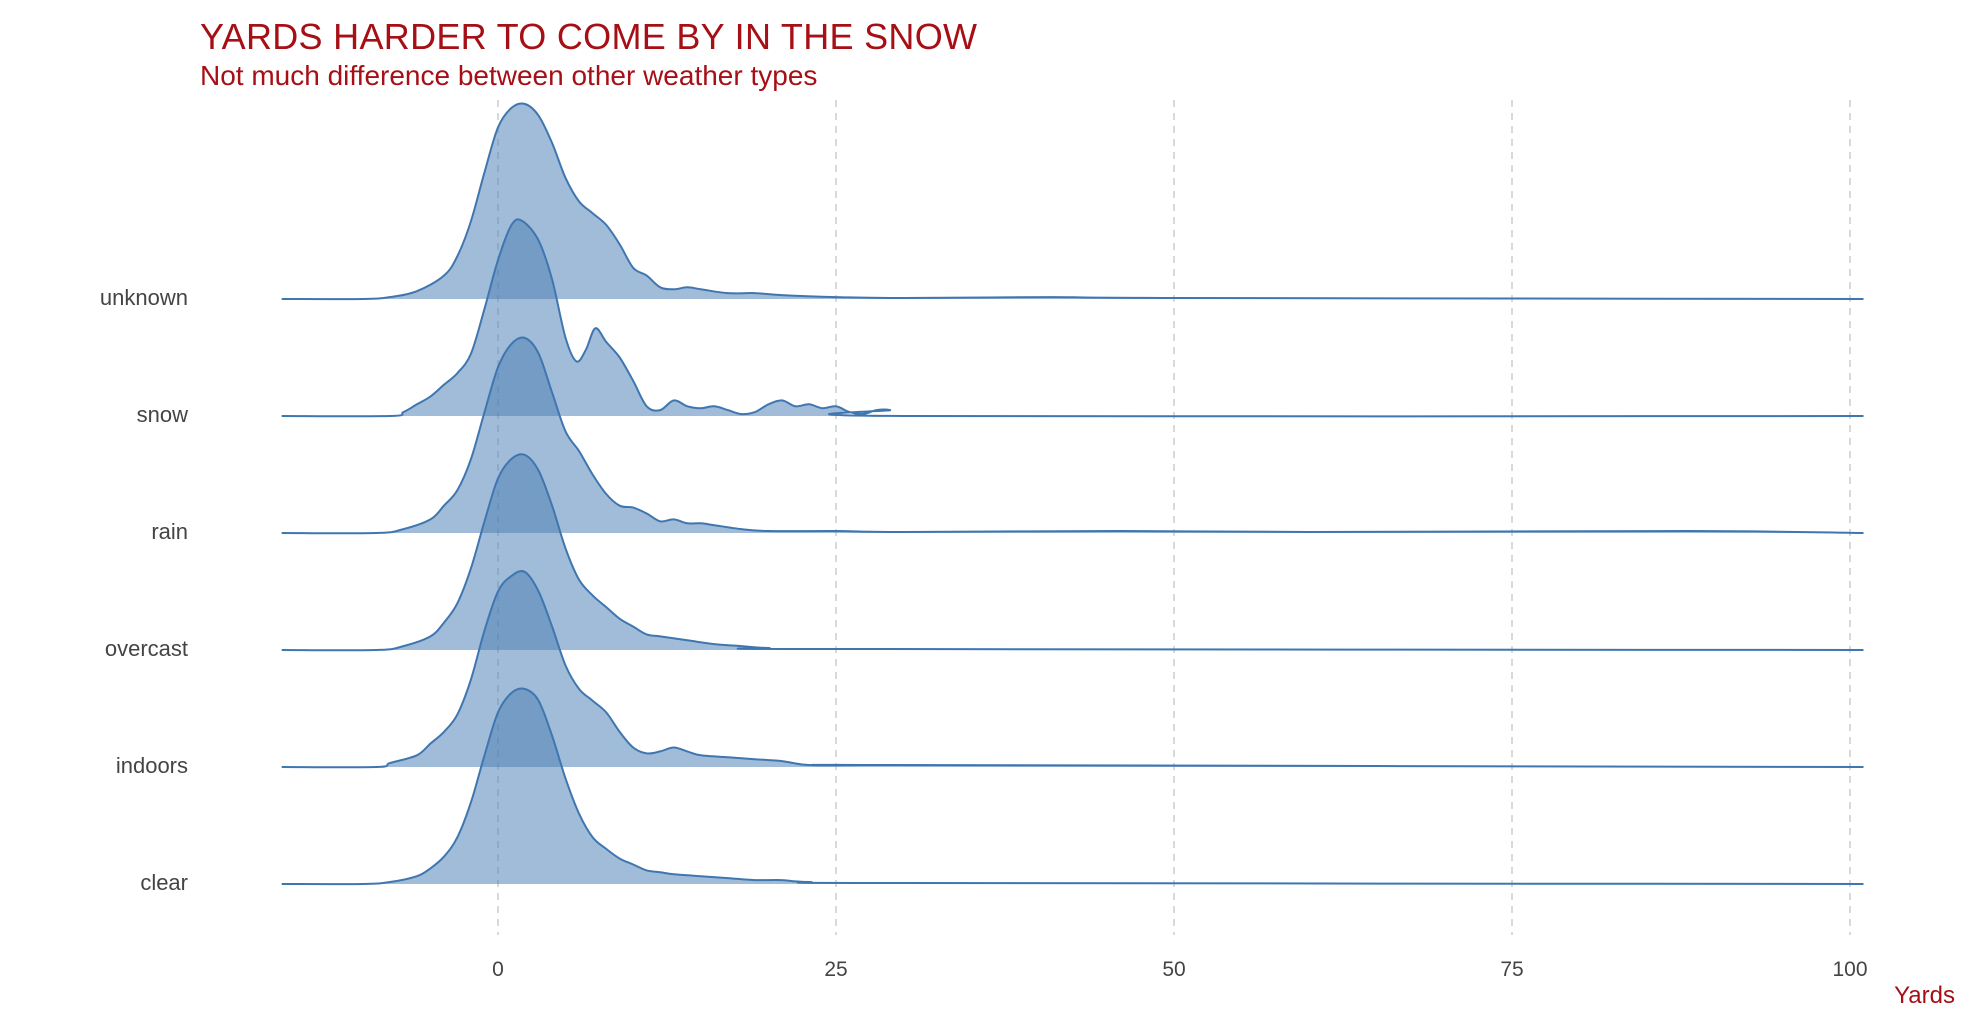 Image resolution: width=1969 pixels, height=1010 pixels. Describe the element at coordinates (143, 297) in the screenshot. I see `y-label-unknown: unknown` at that location.